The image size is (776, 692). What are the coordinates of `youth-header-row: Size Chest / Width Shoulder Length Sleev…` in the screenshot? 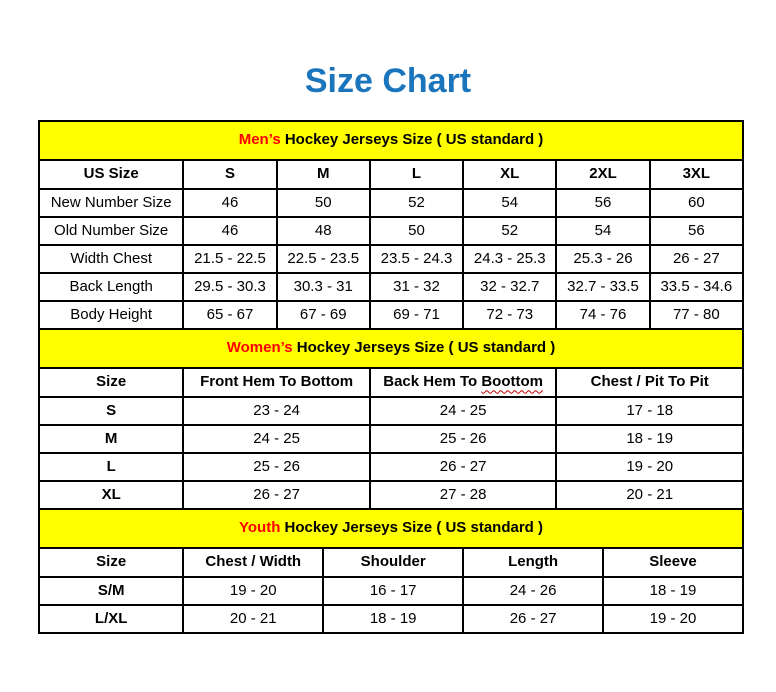 It's located at (390, 562).